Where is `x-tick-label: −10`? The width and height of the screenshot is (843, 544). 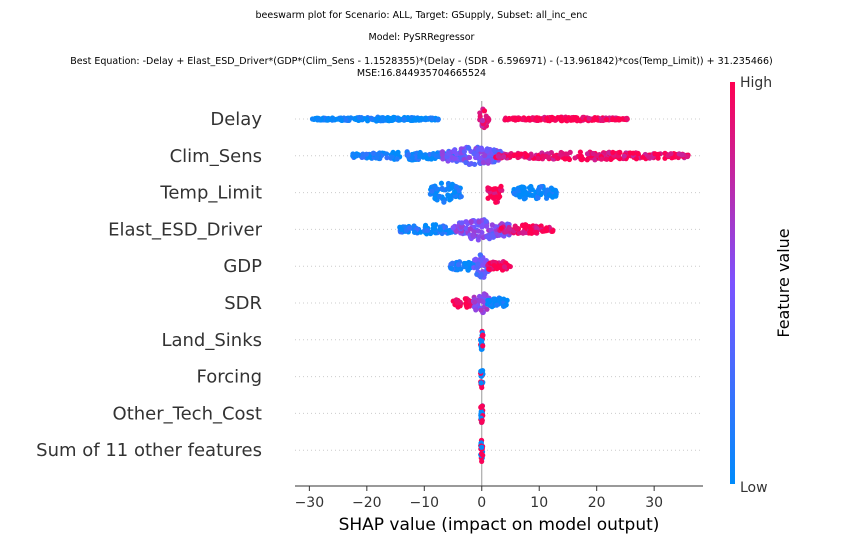
x-tick-label: −10 is located at coordinates (425, 503).